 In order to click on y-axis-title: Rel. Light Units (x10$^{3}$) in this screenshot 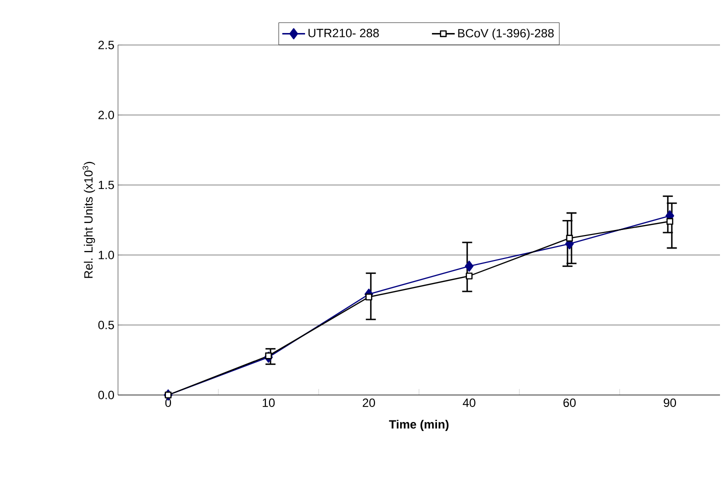, I will do `click(89, 220)`.